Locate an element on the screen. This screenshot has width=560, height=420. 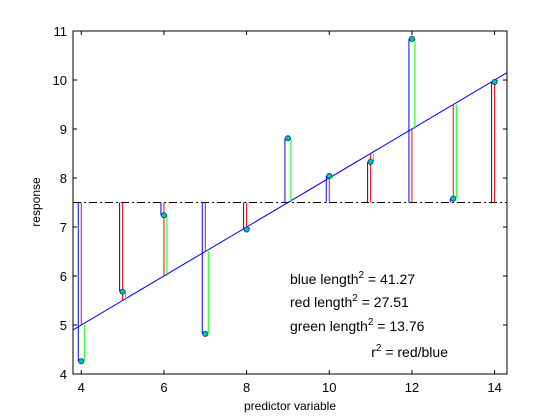
x-tick-label: 8 is located at coordinates (246, 387).